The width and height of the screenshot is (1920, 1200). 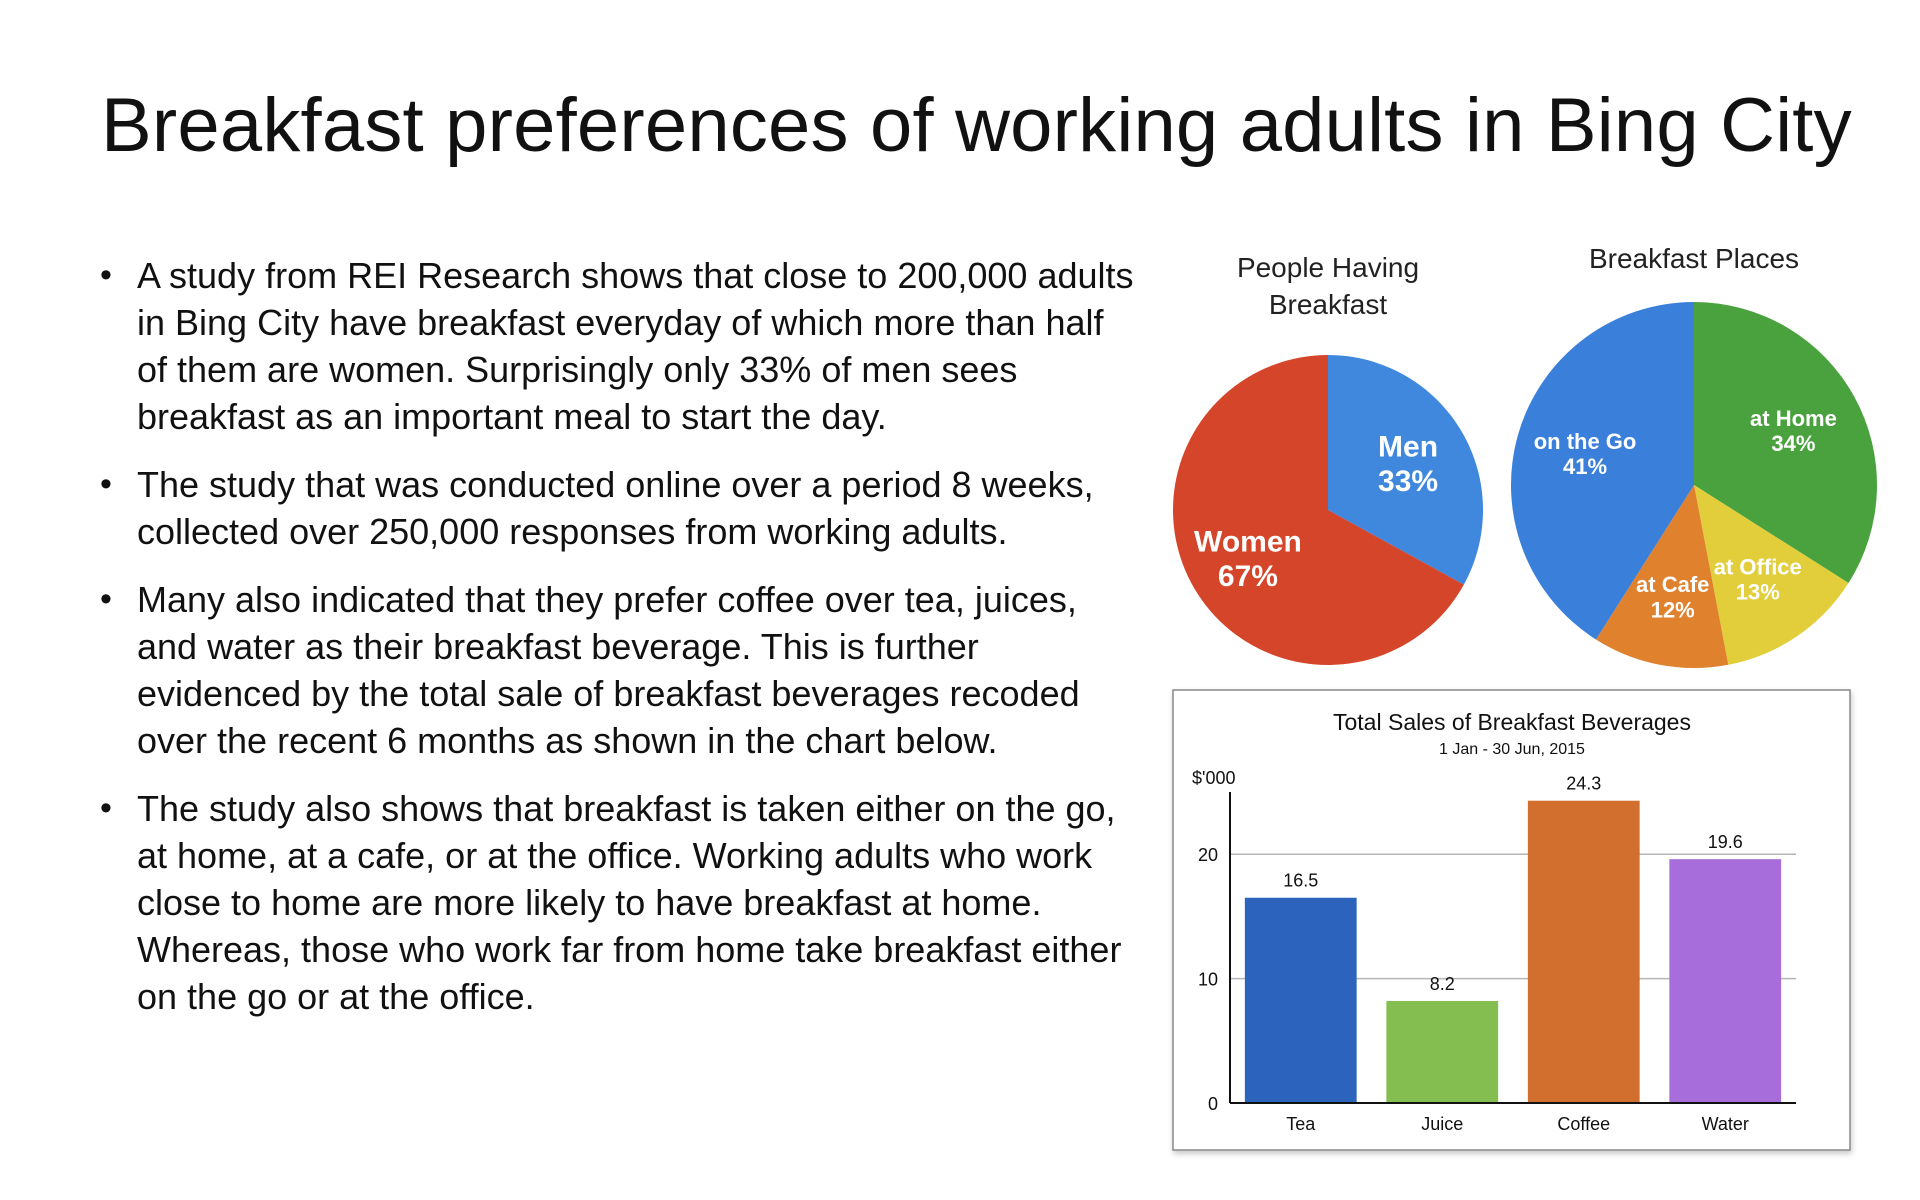 What do you see at coordinates (1583, 951) in the screenshot?
I see `bar-coffee` at bounding box center [1583, 951].